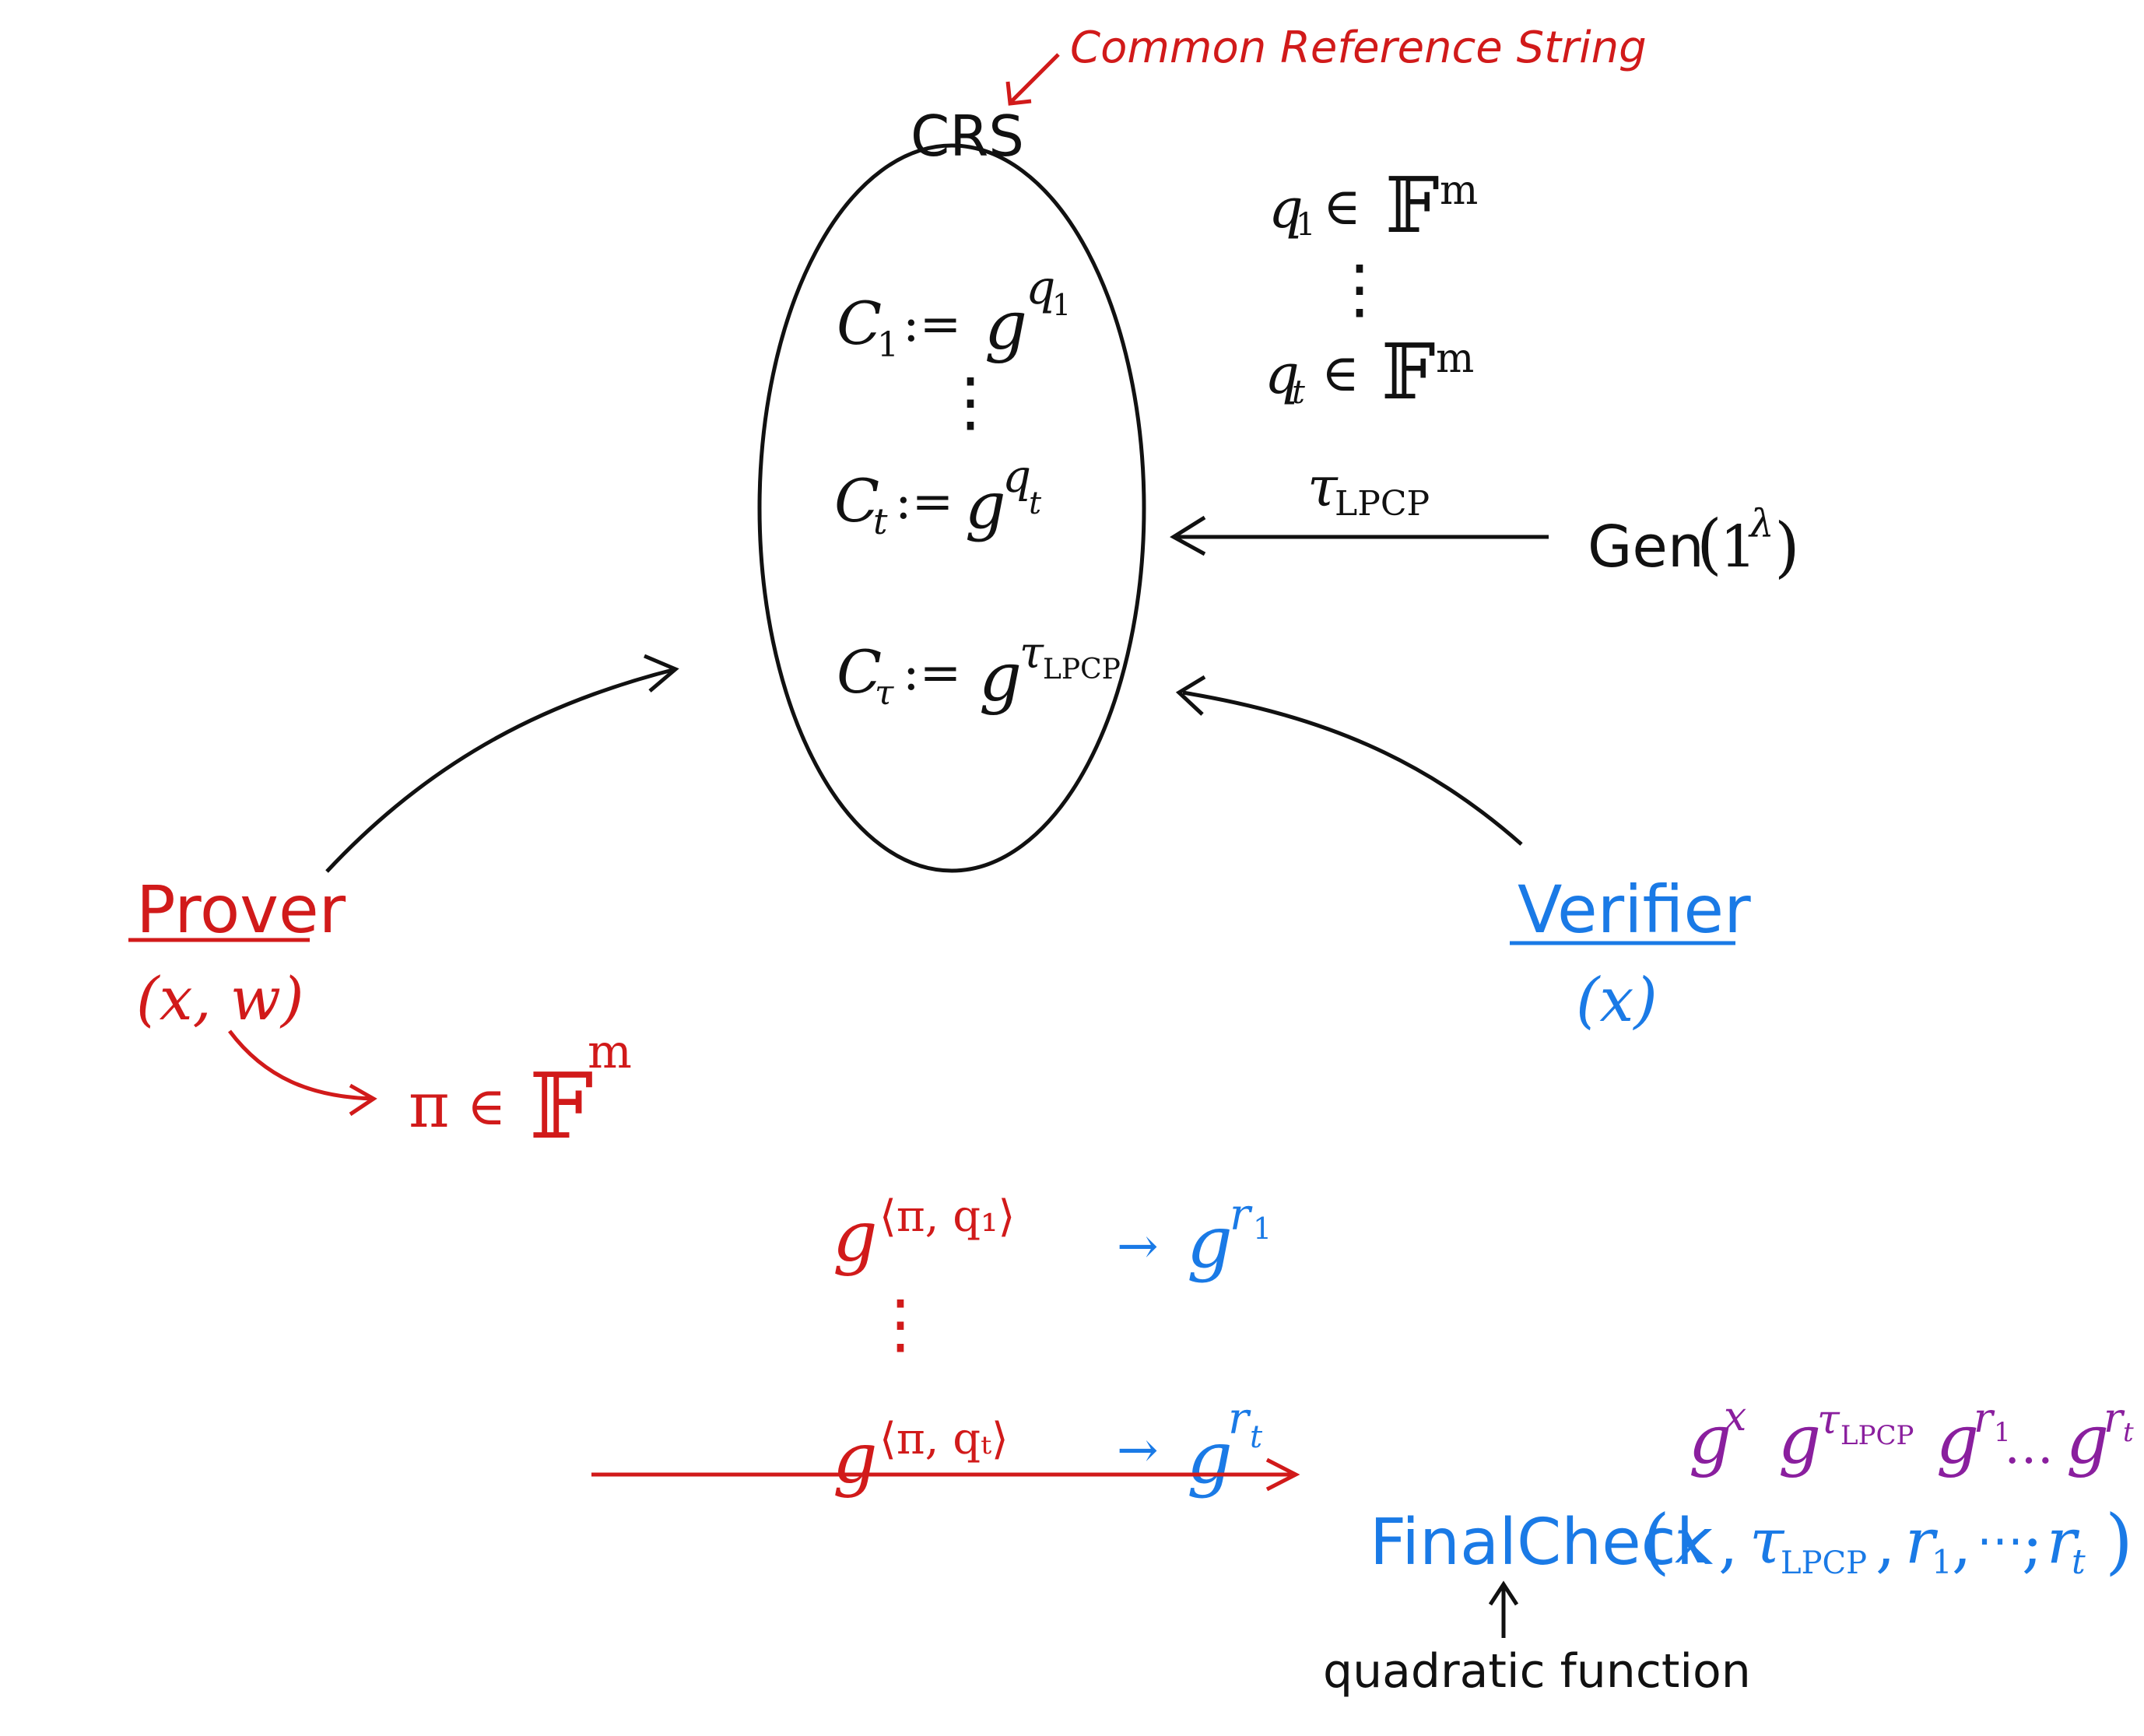  I want to click on crs-dots: ⋮, so click(971, 401).